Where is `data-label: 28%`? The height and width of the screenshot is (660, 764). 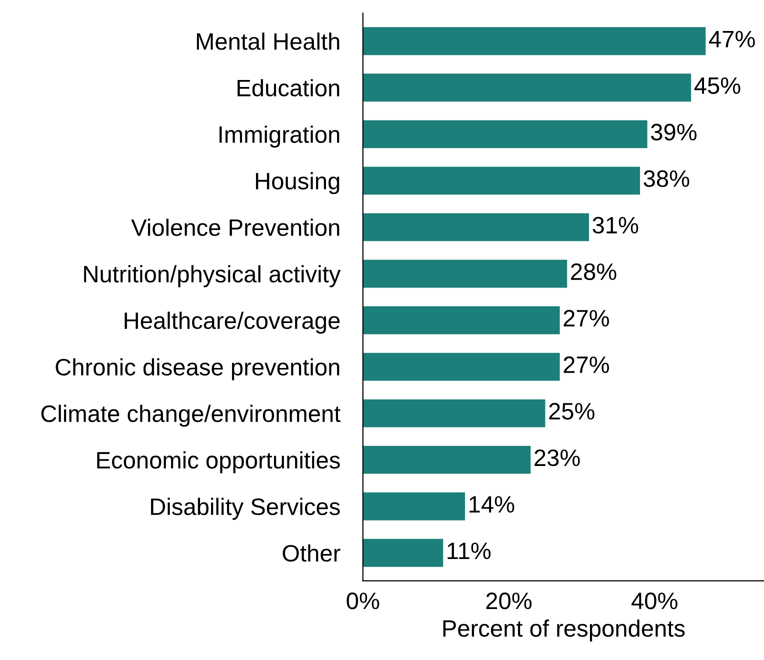
data-label: 28% is located at coordinates (593, 271).